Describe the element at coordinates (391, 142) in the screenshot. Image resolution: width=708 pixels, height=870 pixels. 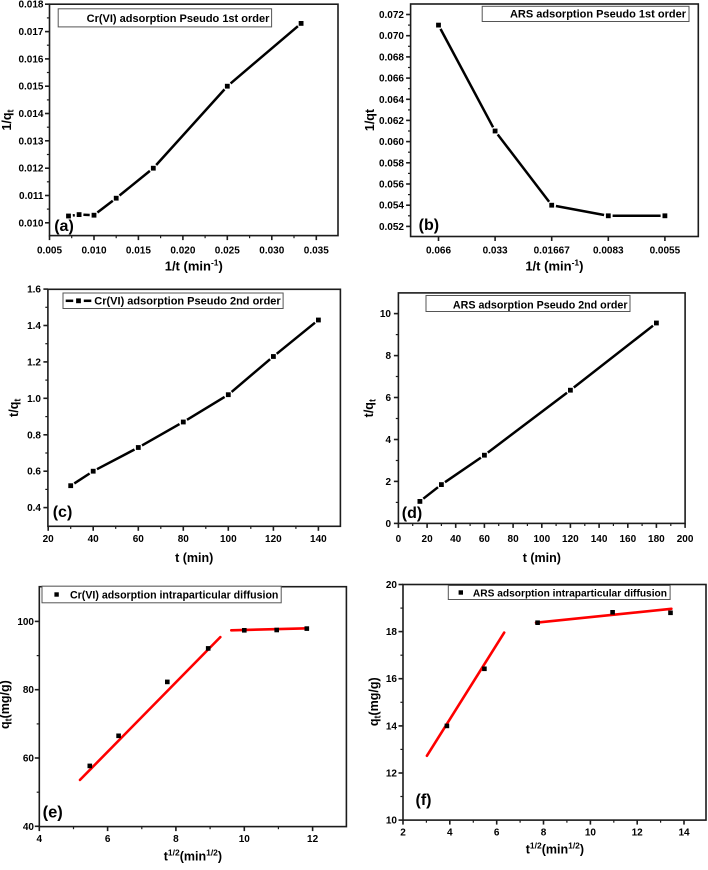
I see `svg-text: 0.060` at that location.